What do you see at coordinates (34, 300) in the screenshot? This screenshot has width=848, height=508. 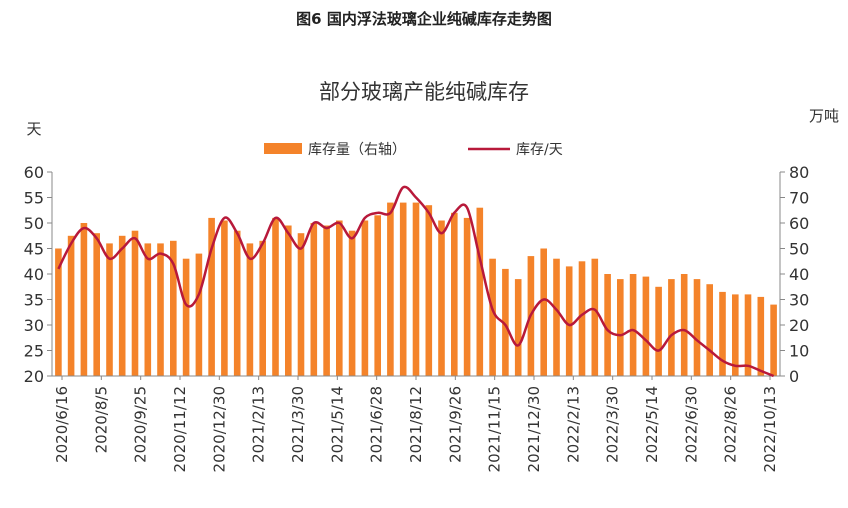 I see `left-tick-label: 35` at bounding box center [34, 300].